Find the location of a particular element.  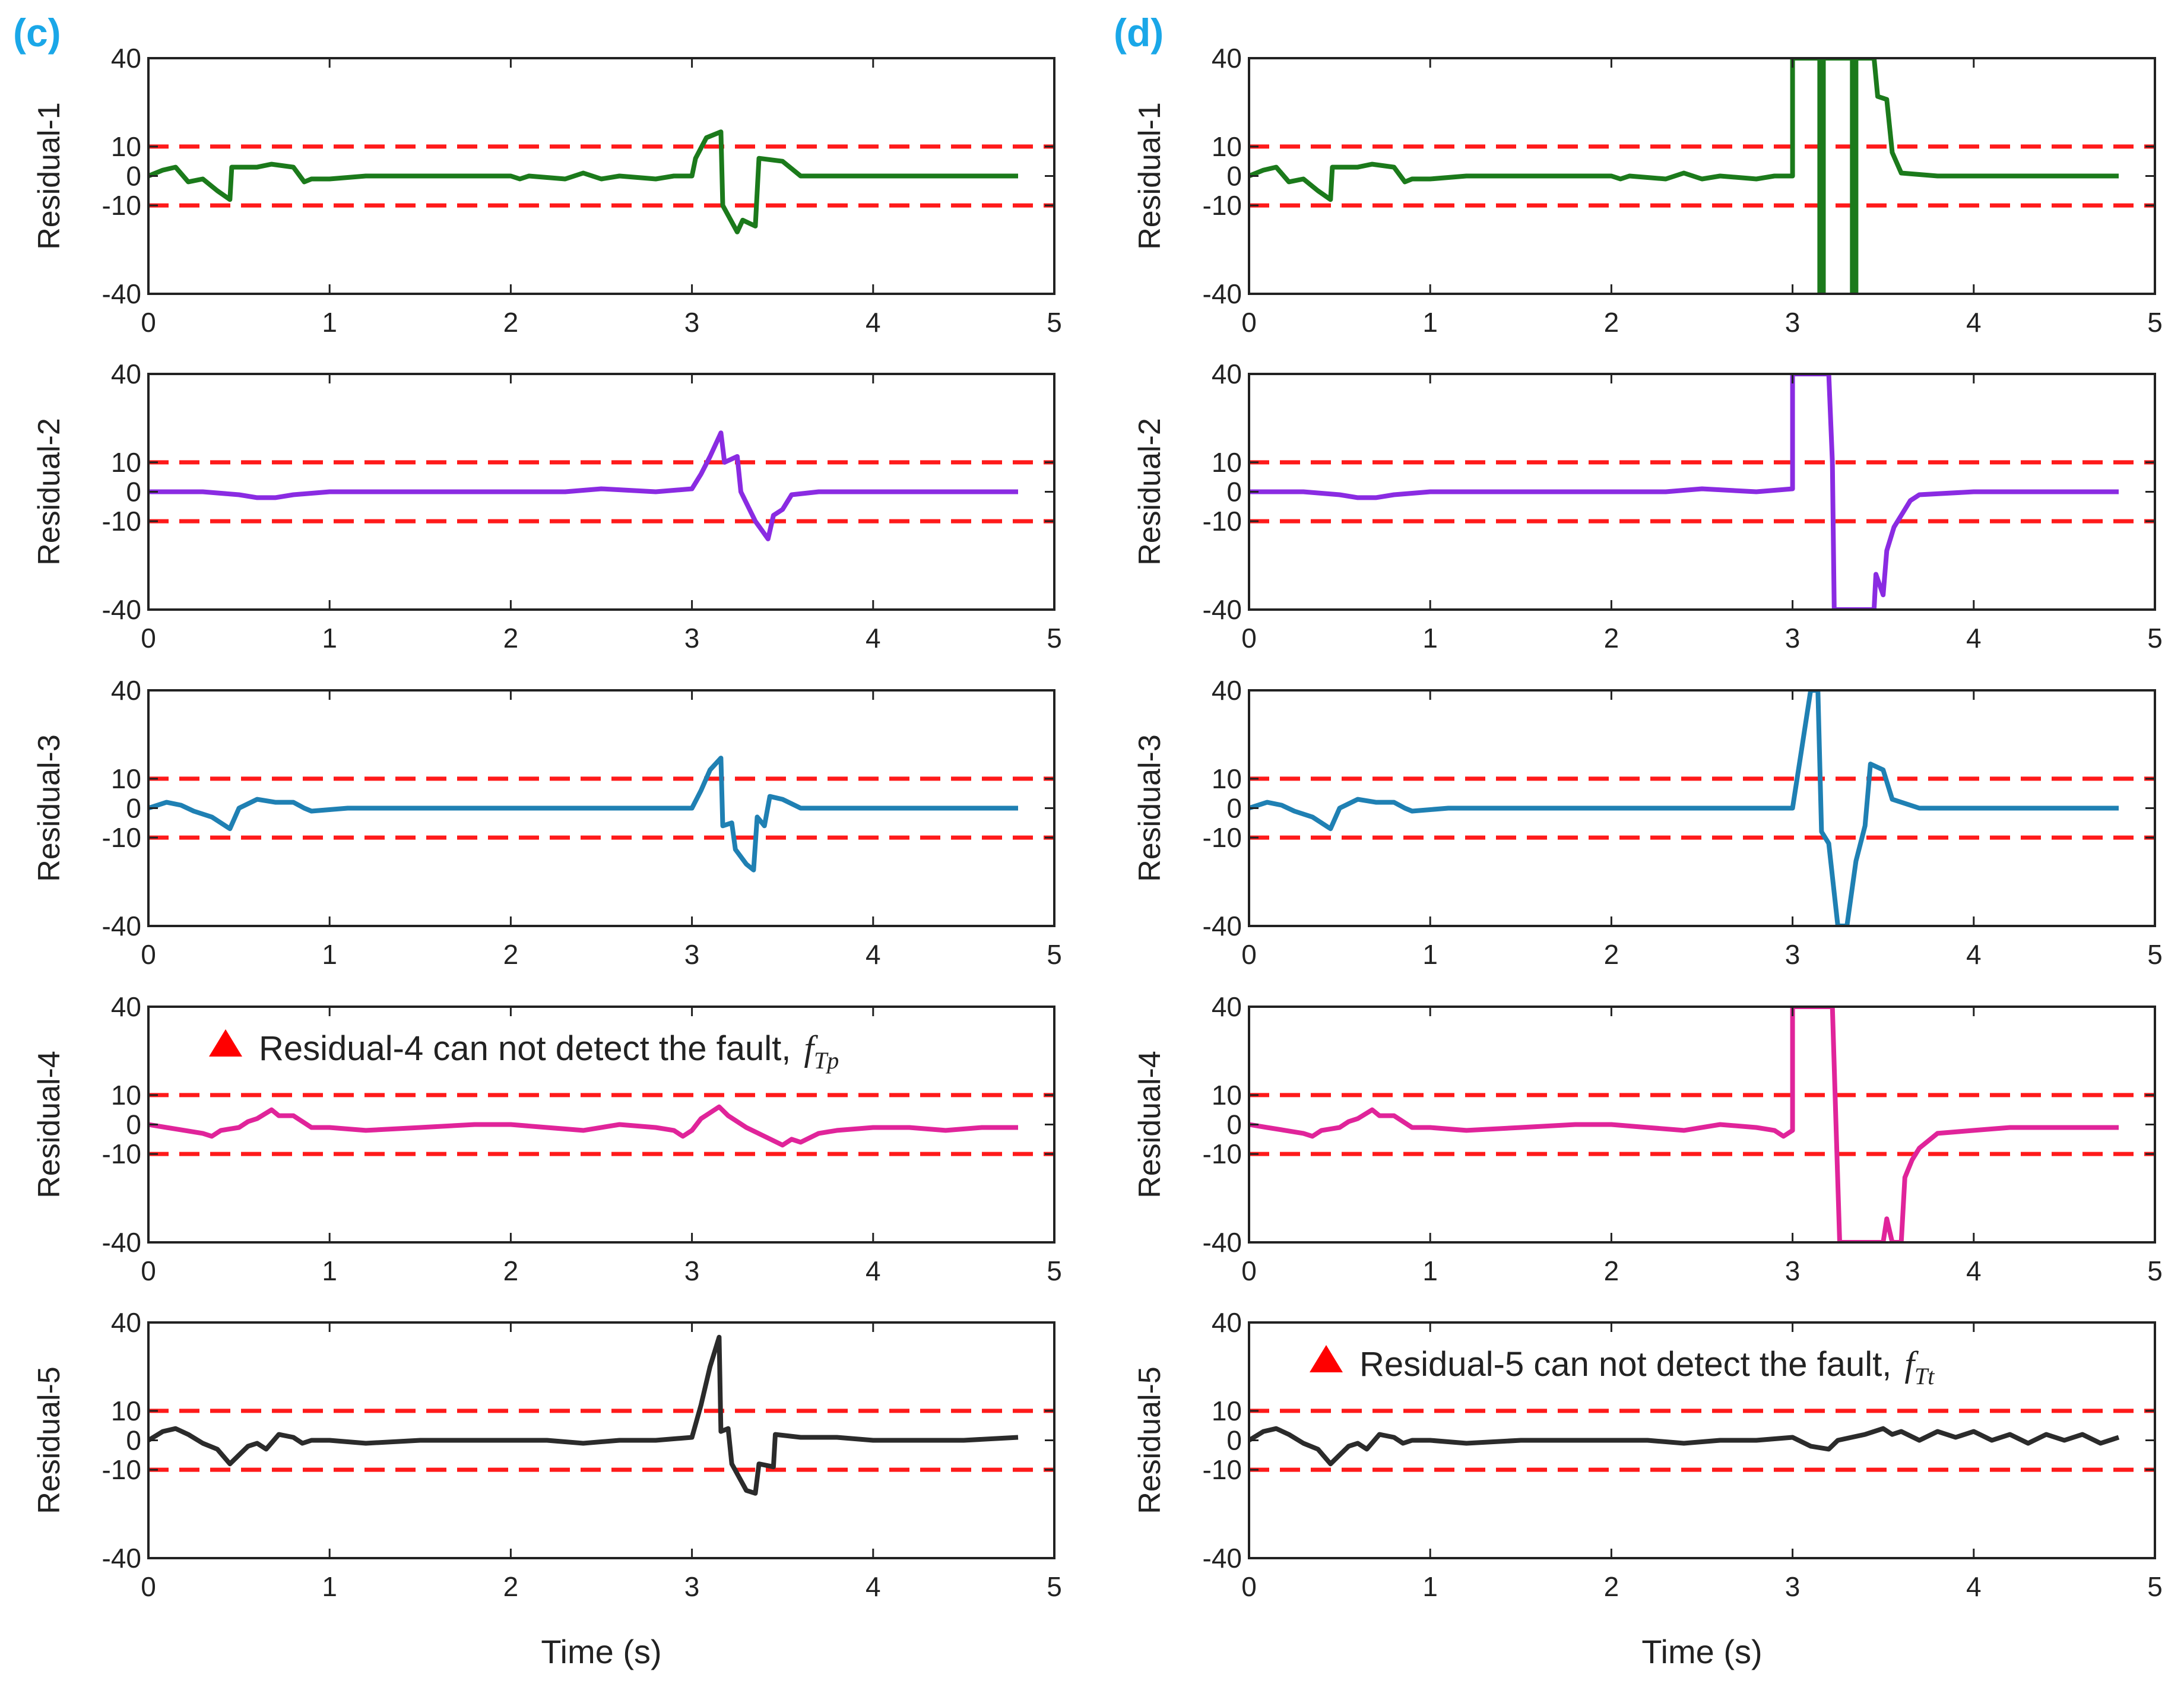

y-axis-label: Residual-3 is located at coordinates (1150, 808).